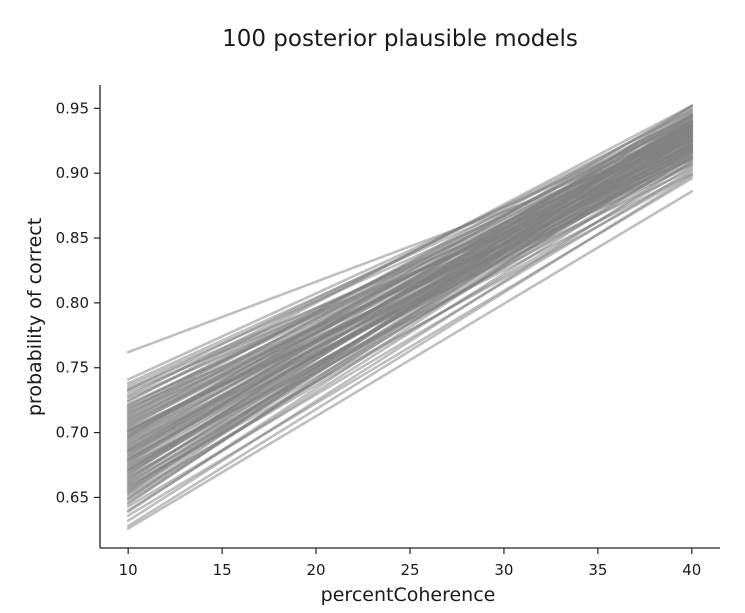  I want to click on y-axis-label: probability of correct, so click(35, 317).